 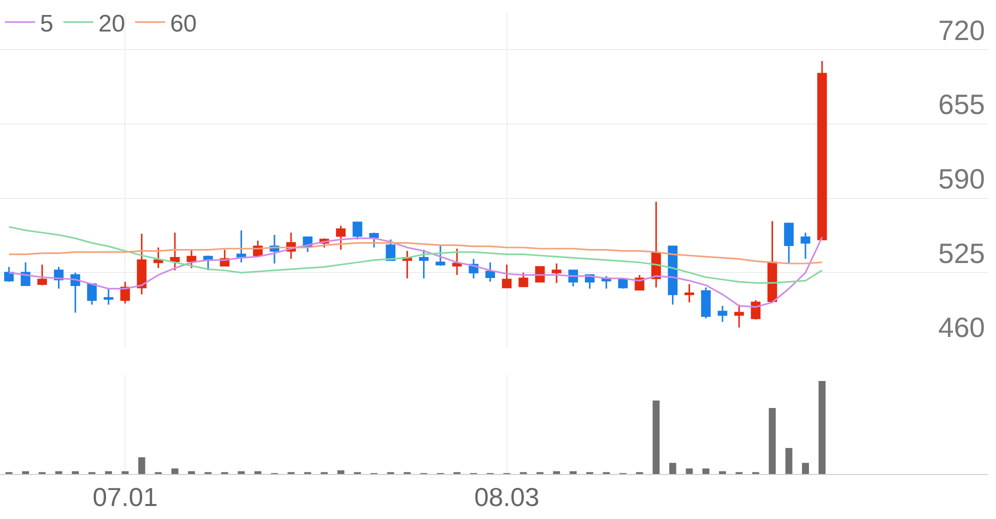 What do you see at coordinates (507, 497) in the screenshot?
I see `x-tick-label: 08.03` at bounding box center [507, 497].